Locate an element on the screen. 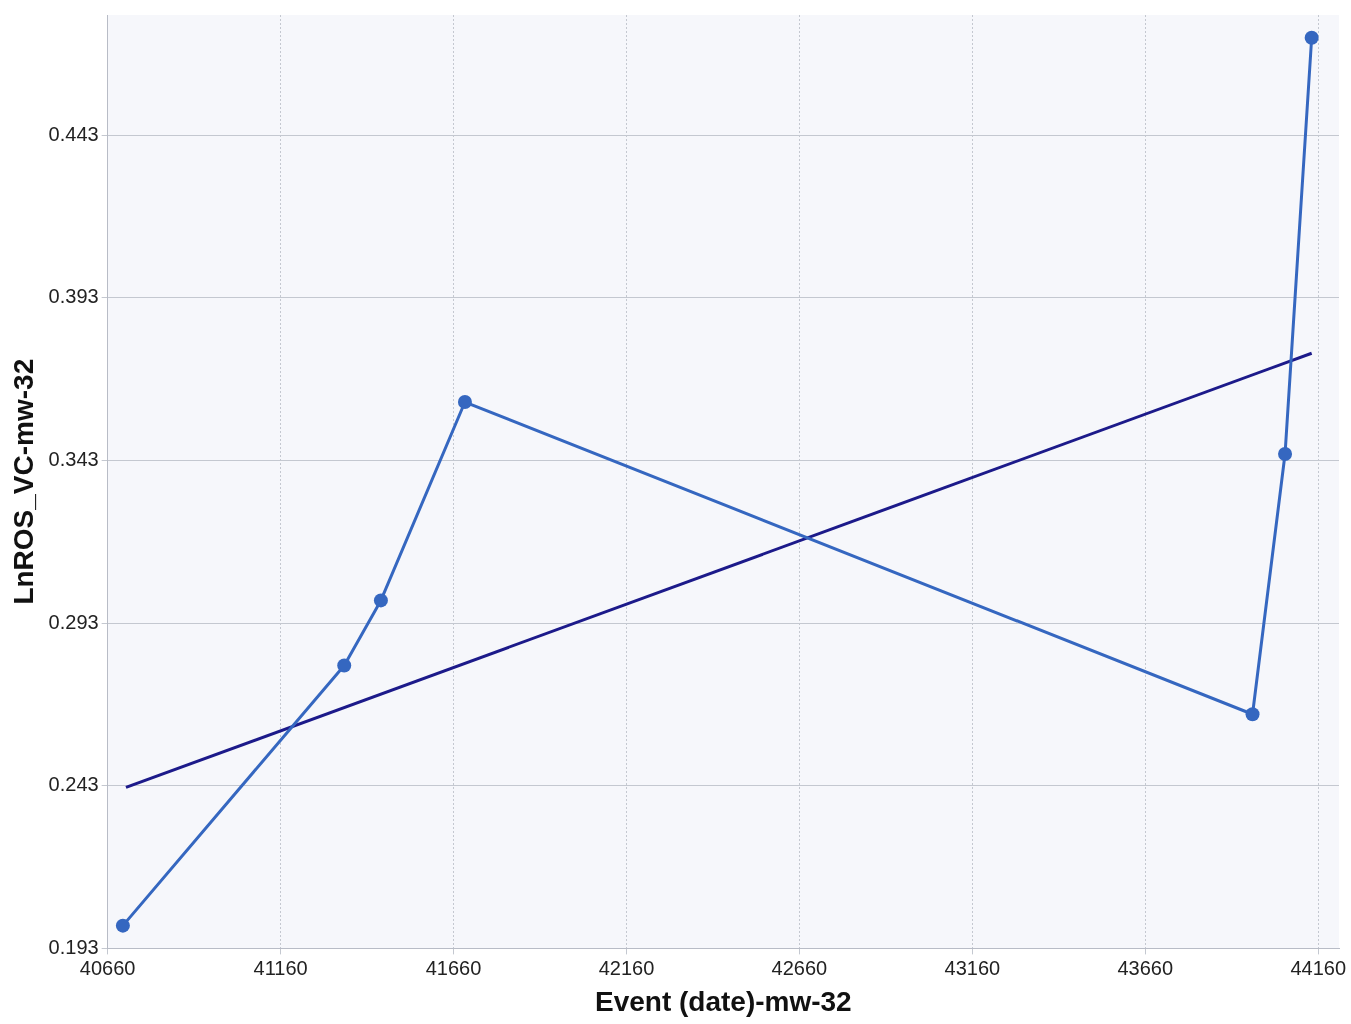 This screenshot has height=1024, width=1351. y-tick-label: 0.193 is located at coordinates (73, 946).